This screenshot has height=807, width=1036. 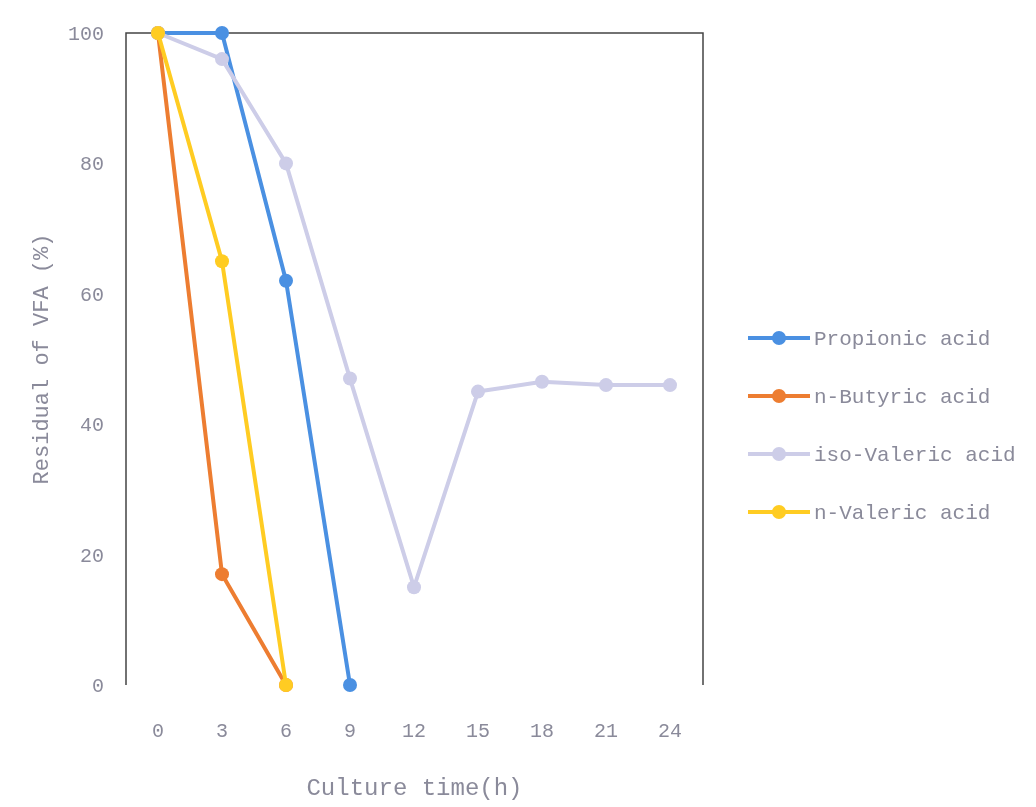 I want to click on x-tick-label: 3, so click(x=222, y=731).